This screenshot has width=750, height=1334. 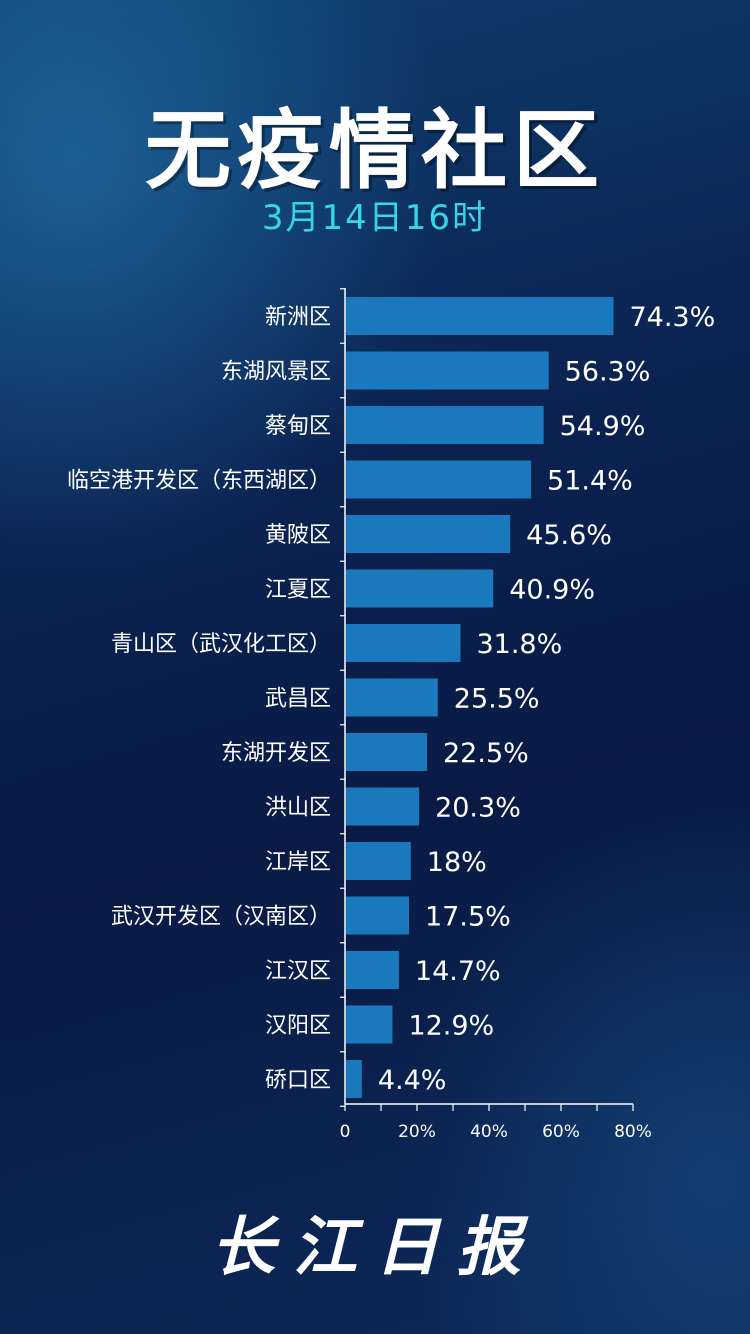 What do you see at coordinates (276, 753) in the screenshot?
I see `category-label: 东湖开发区` at bounding box center [276, 753].